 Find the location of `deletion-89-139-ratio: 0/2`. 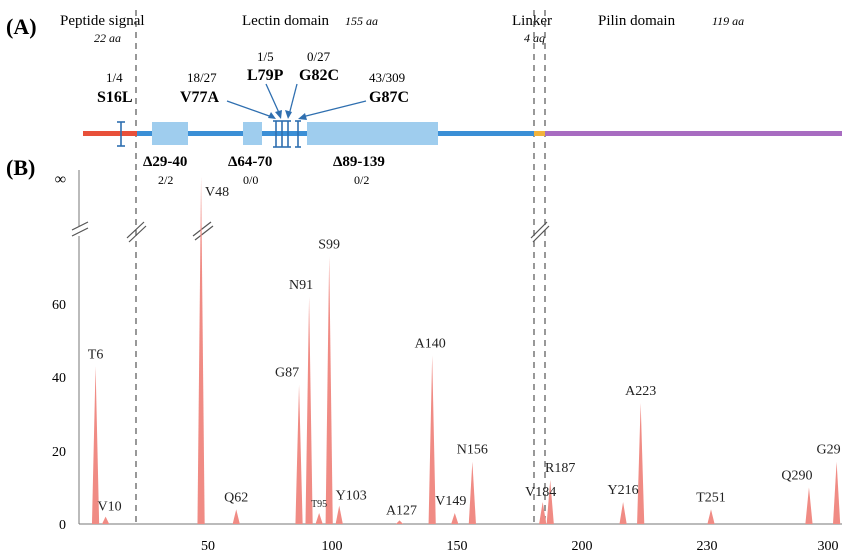

deletion-89-139-ratio: 0/2 is located at coordinates (361, 180).